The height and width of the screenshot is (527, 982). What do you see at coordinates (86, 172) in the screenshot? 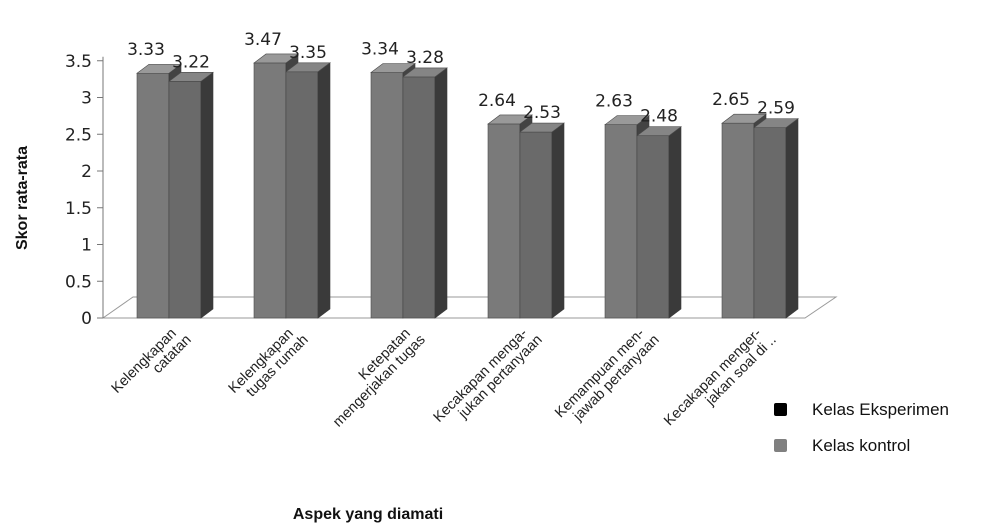
I see `y-tick-label: 2` at bounding box center [86, 172].